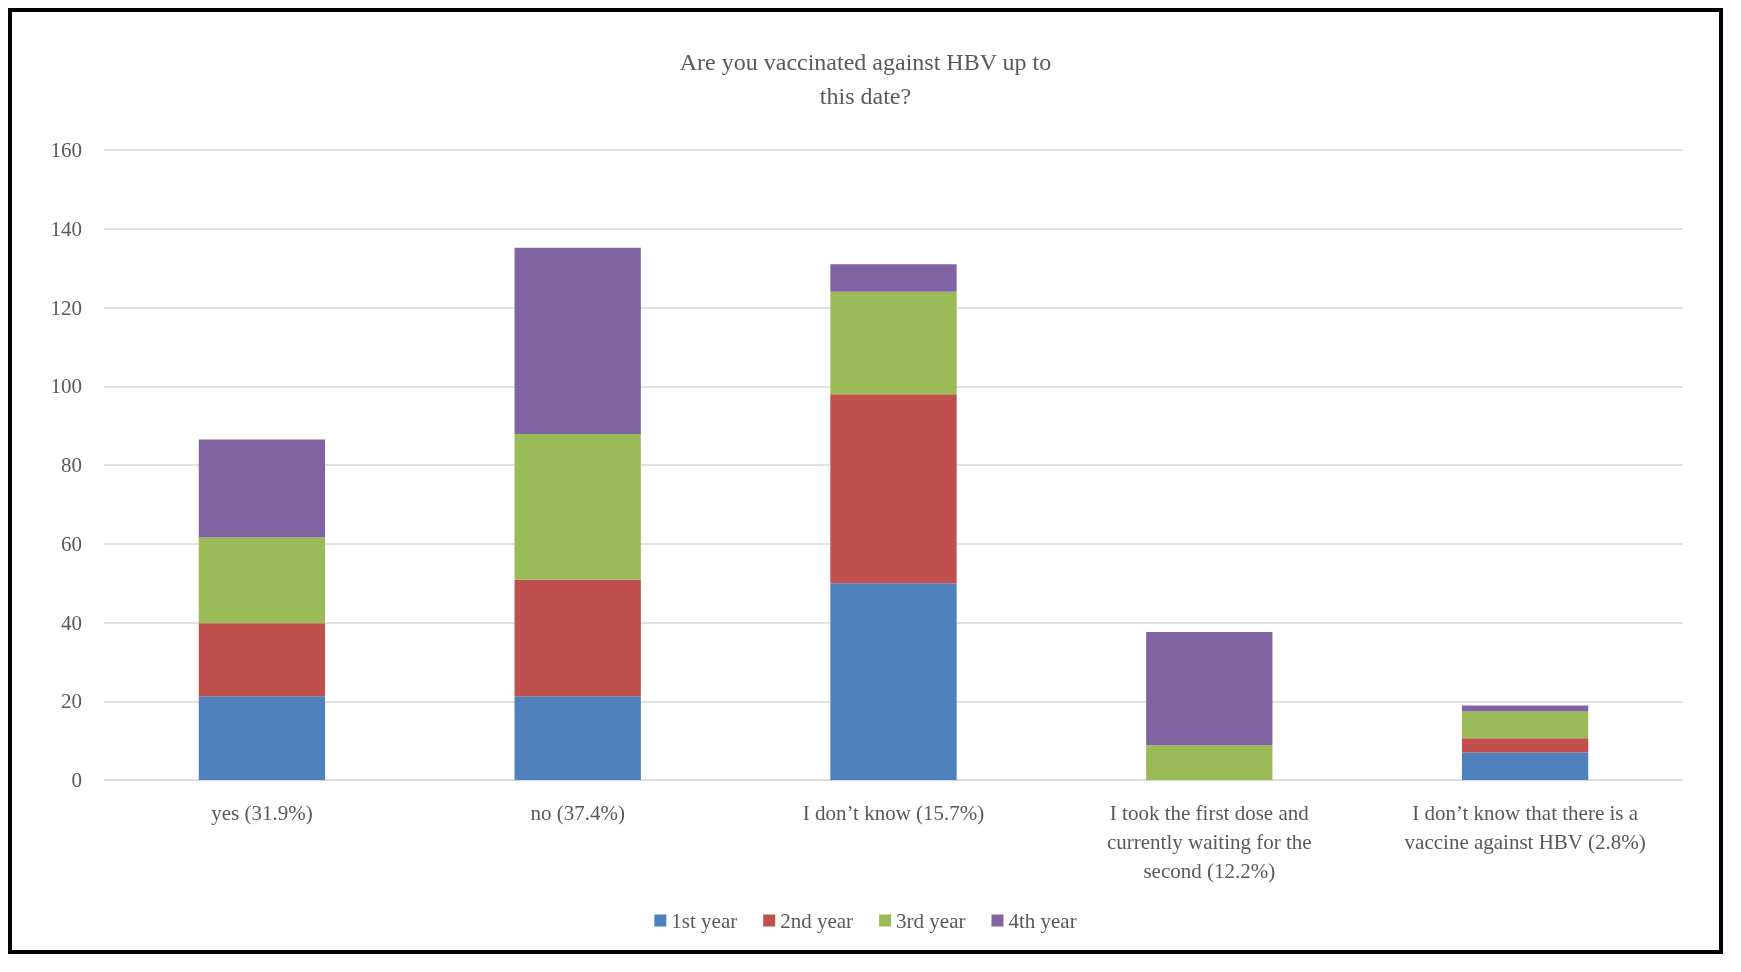 This screenshot has height=972, width=1741. Describe the element at coordinates (931, 920) in the screenshot. I see `legend-label: 3rd year` at that location.